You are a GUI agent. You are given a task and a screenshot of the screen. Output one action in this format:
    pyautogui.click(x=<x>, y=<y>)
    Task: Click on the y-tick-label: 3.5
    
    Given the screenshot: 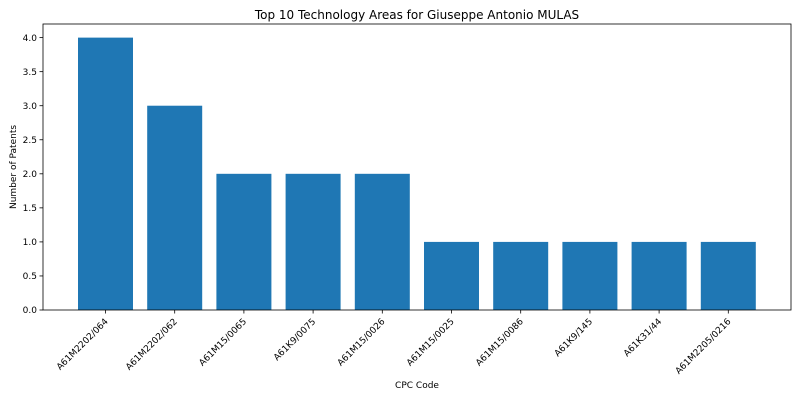 What is the action you would take?
    pyautogui.click(x=30, y=73)
    